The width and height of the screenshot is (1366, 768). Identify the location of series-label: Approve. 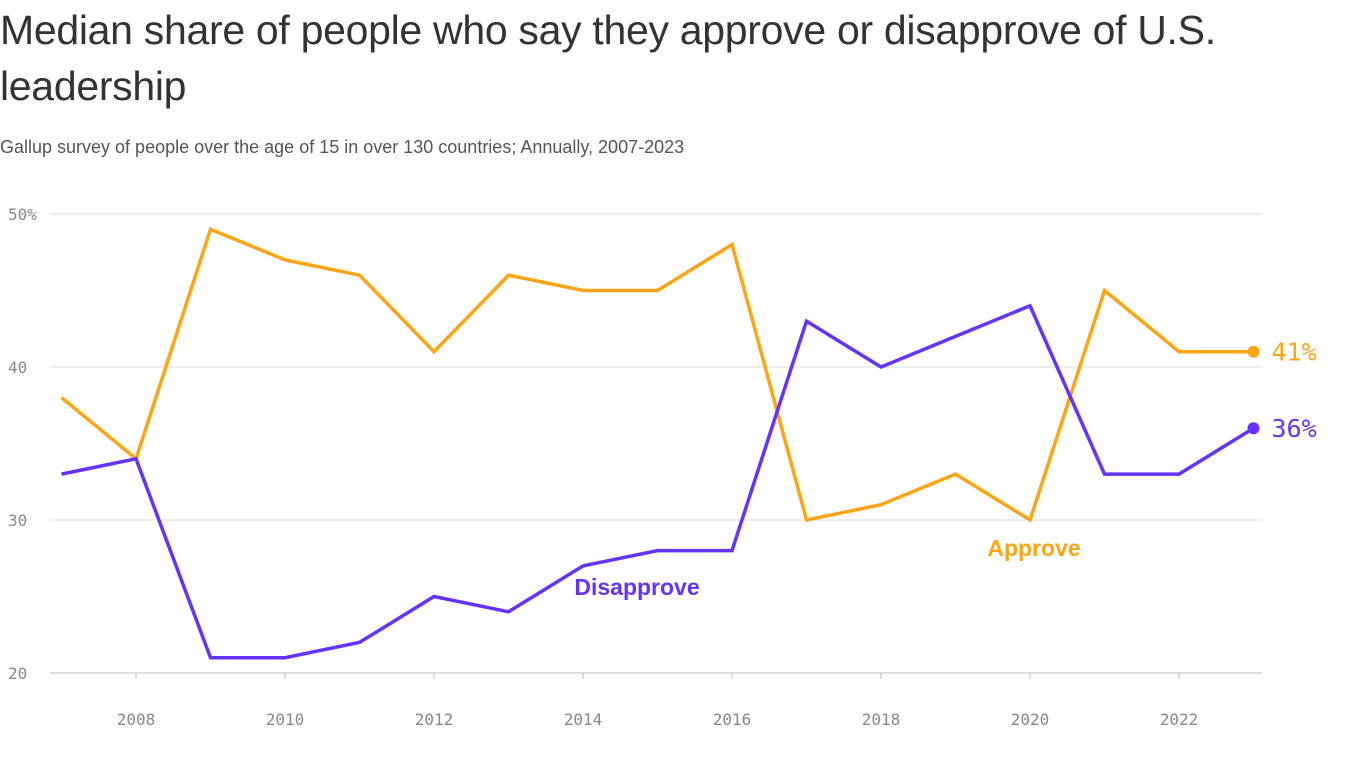
(1033, 548).